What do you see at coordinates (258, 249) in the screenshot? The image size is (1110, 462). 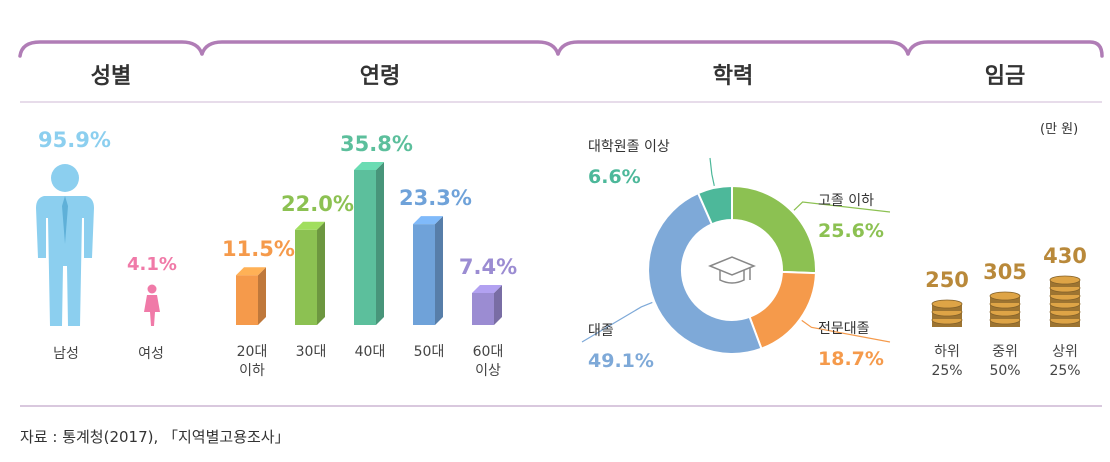 I see `age-value-label: 11.5%` at bounding box center [258, 249].